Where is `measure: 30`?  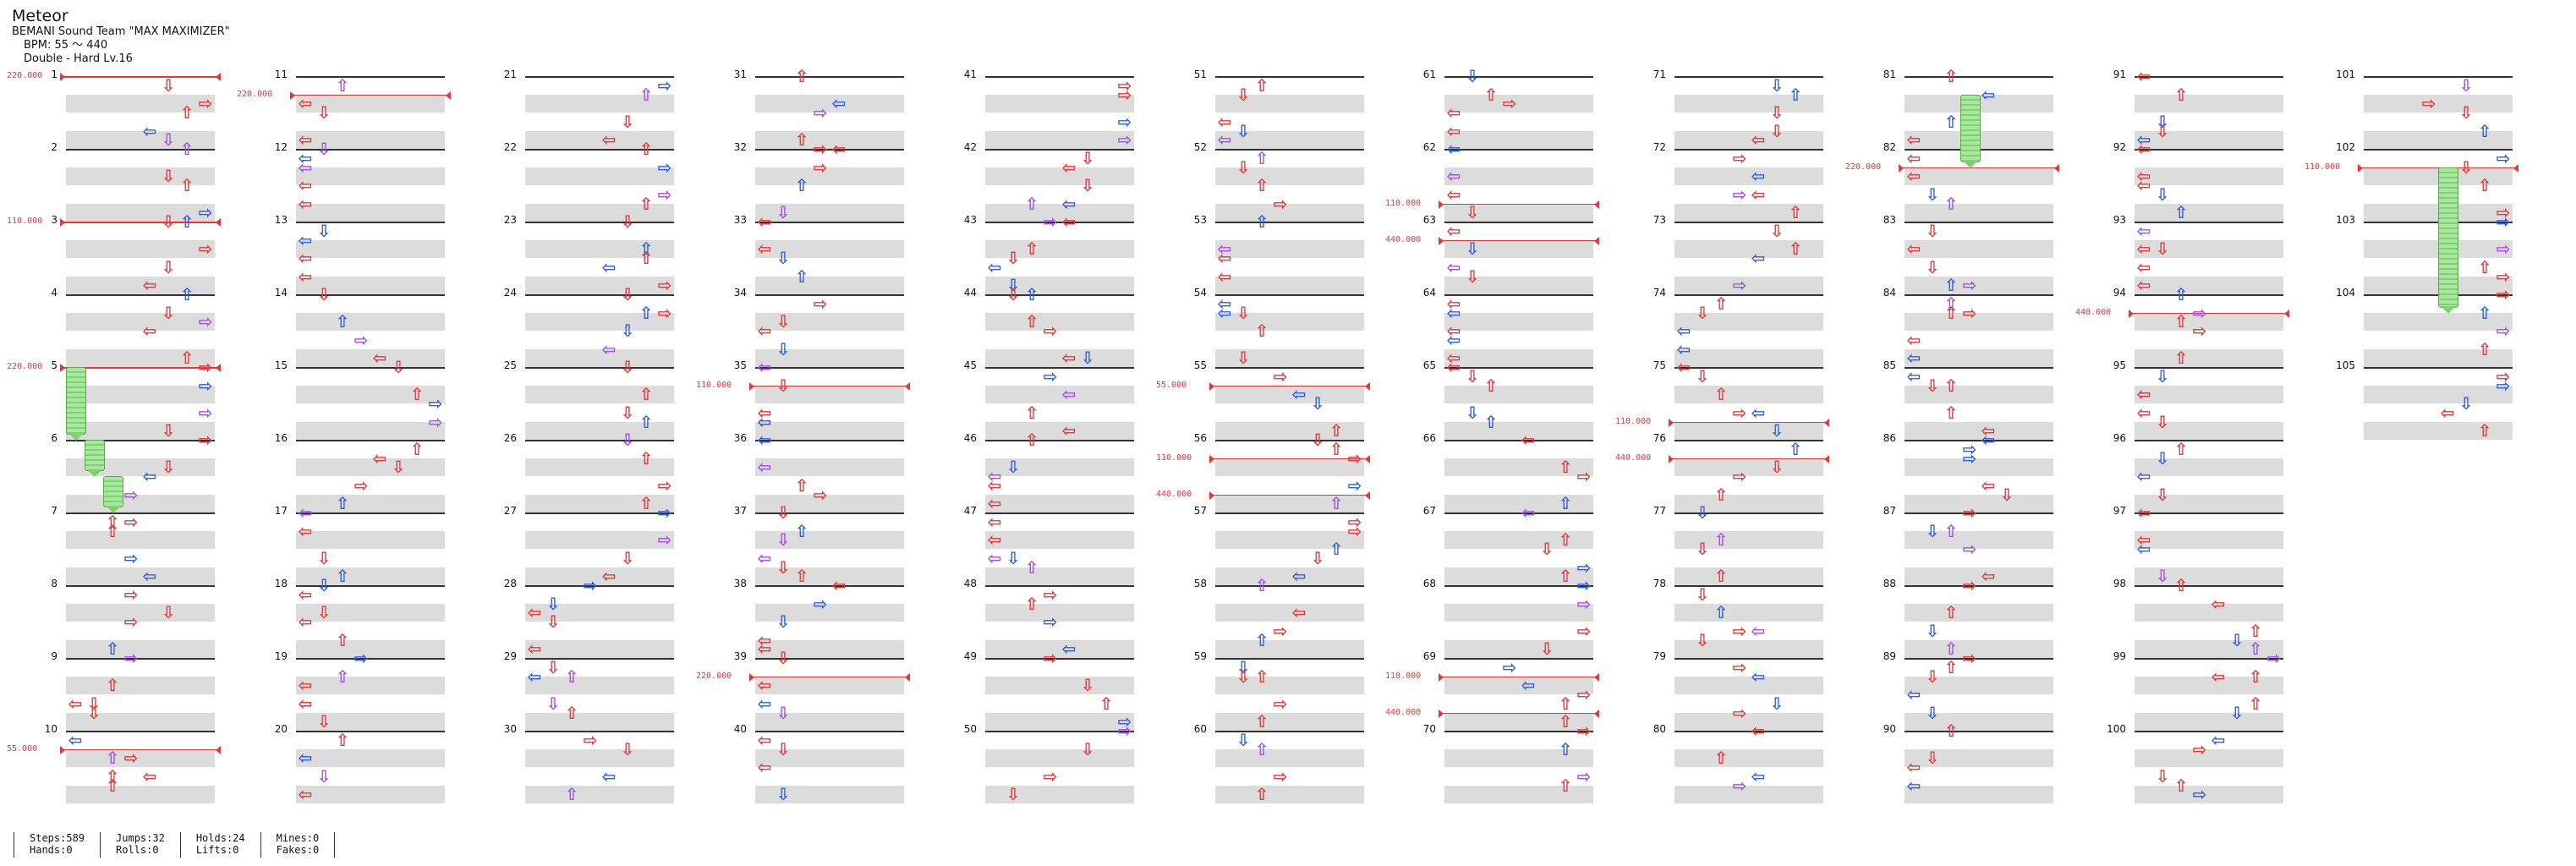
measure: 30 is located at coordinates (589, 763).